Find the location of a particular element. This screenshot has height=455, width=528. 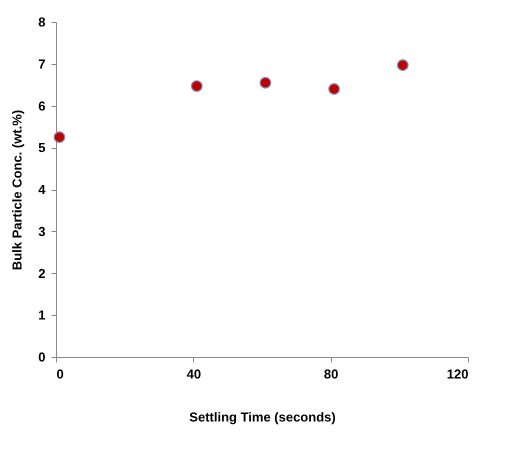

x-tick-label: 0 is located at coordinates (60, 374).